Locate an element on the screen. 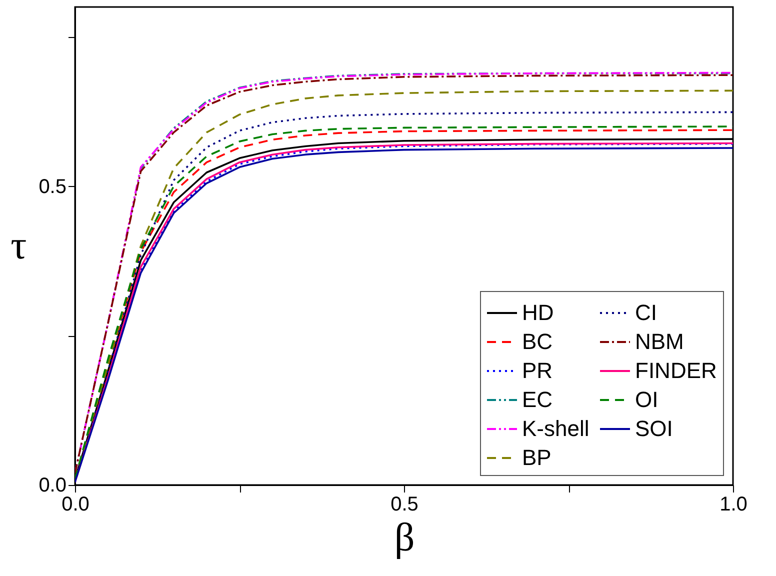  x-tick-label: 0.5 is located at coordinates (404, 505).